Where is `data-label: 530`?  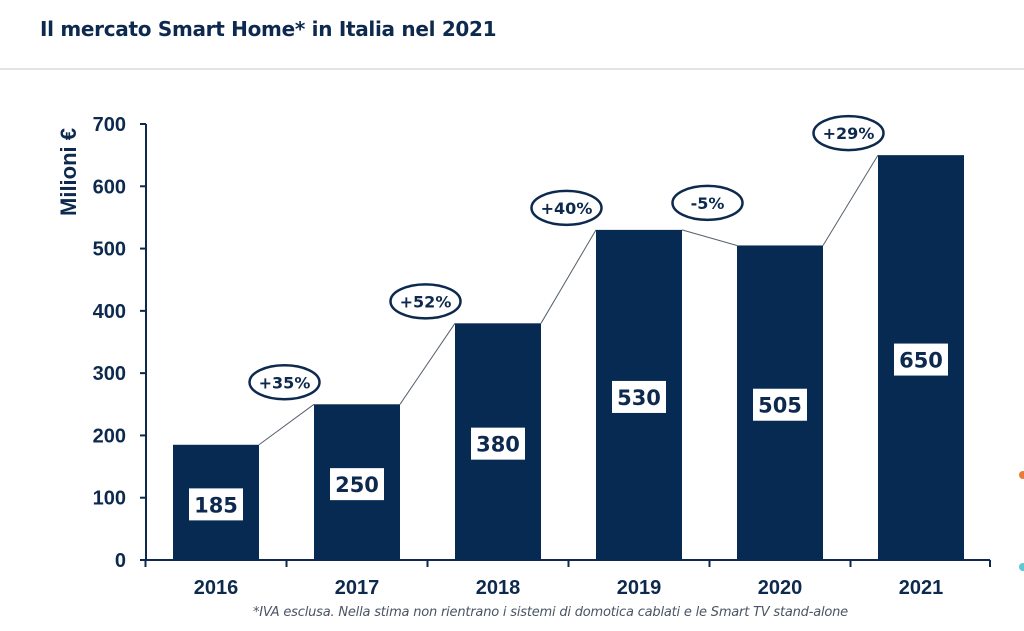 data-label: 530 is located at coordinates (639, 398).